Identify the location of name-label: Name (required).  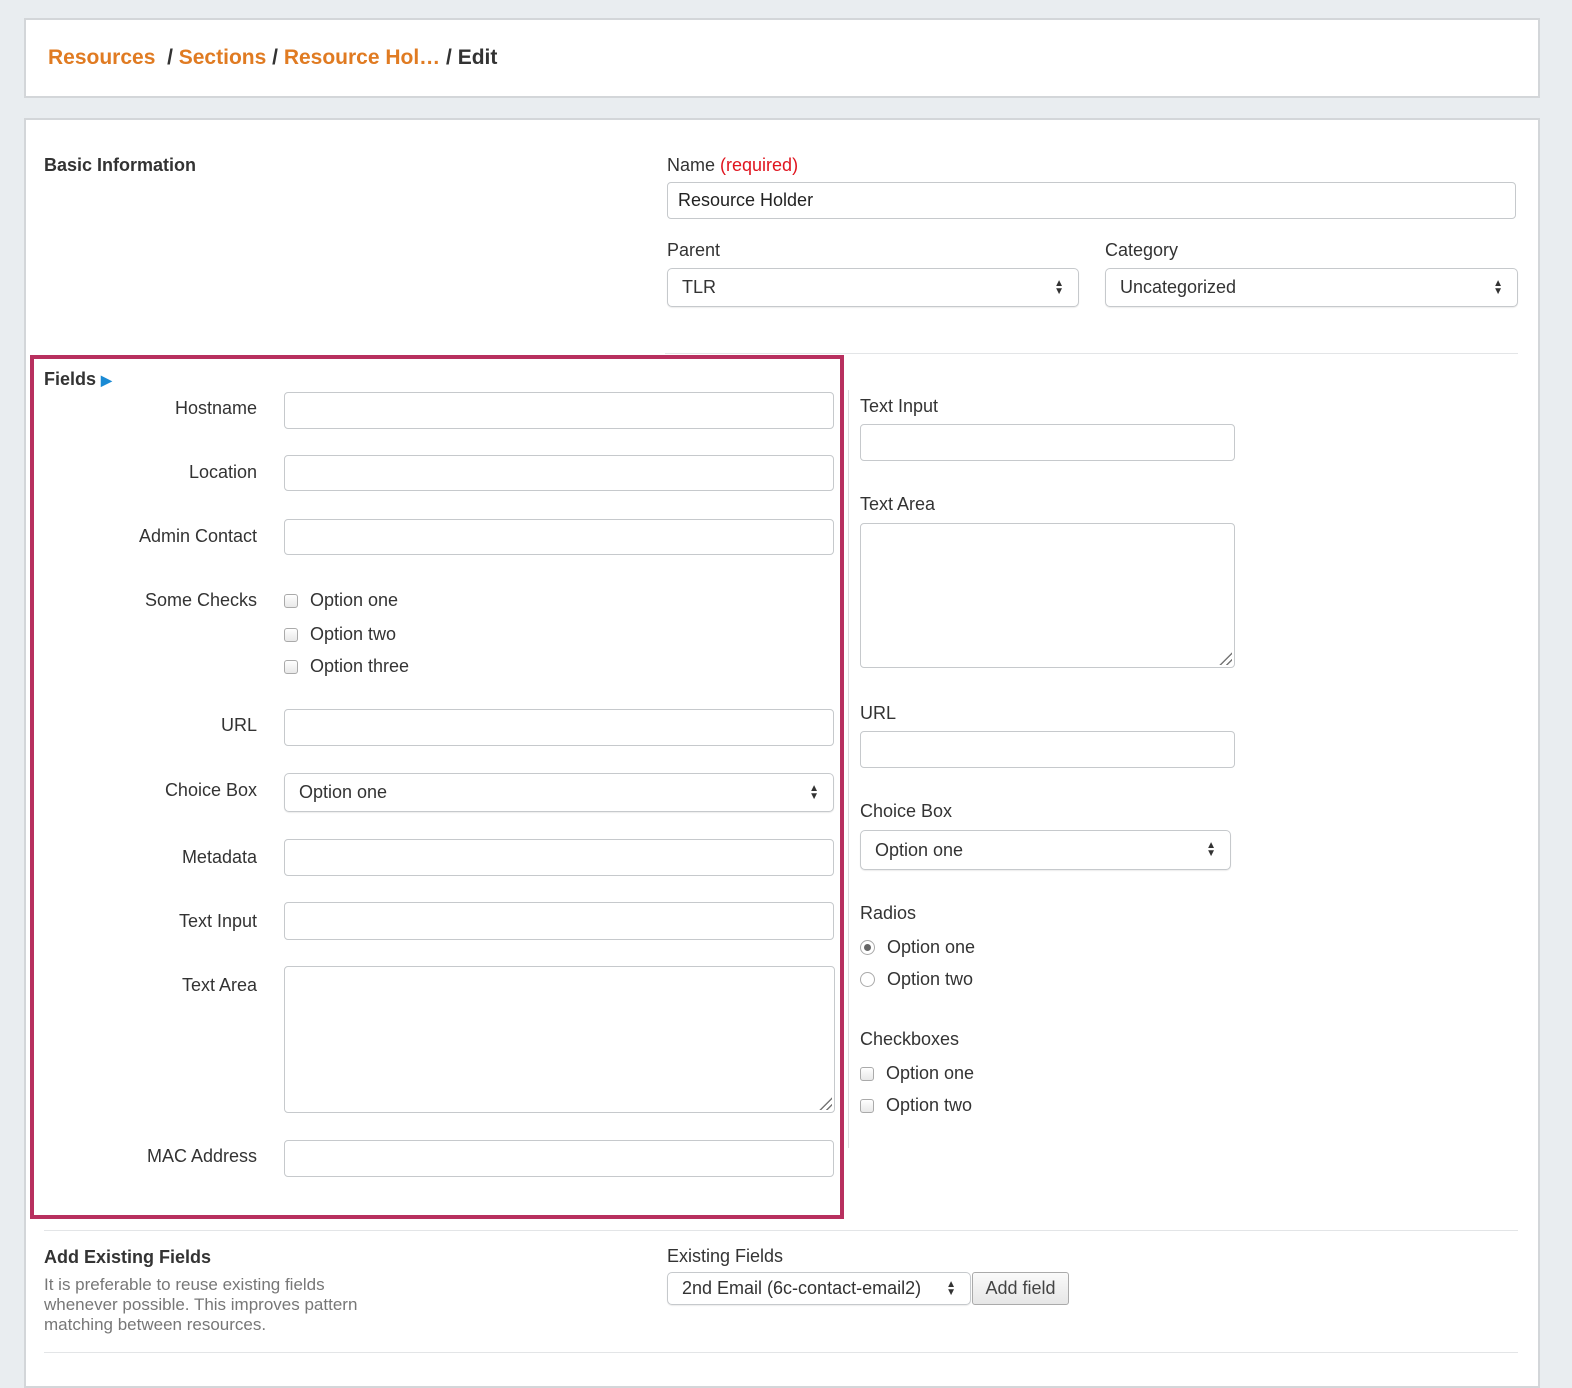
(732, 165).